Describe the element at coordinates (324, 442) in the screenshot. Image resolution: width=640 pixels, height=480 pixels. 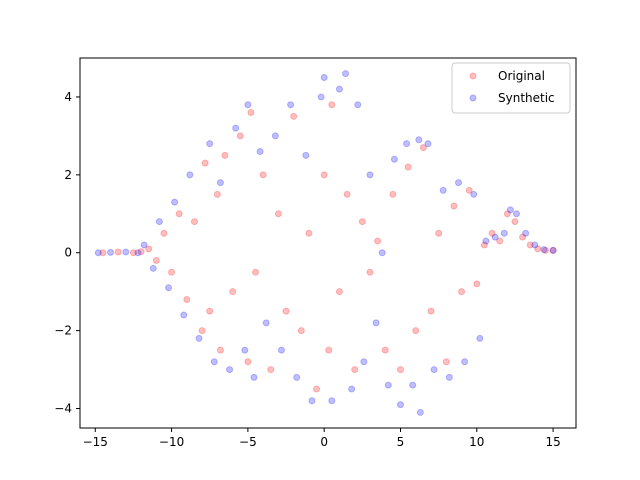
I see `x-tick-label: 0` at that location.